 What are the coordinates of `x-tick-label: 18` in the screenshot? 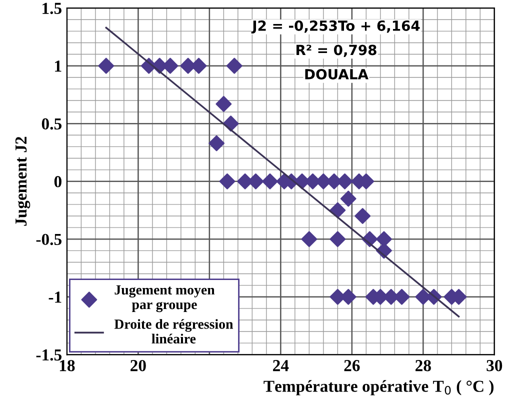 It's located at (67, 366).